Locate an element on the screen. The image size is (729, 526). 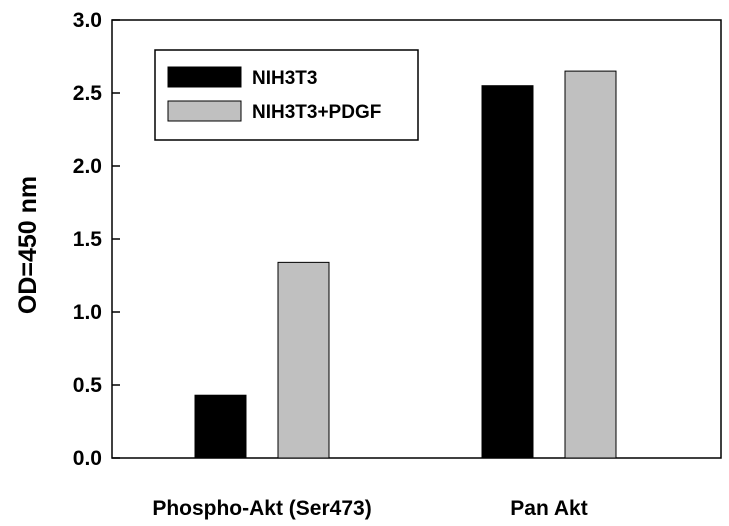
legend-box is located at coordinates (286, 95).